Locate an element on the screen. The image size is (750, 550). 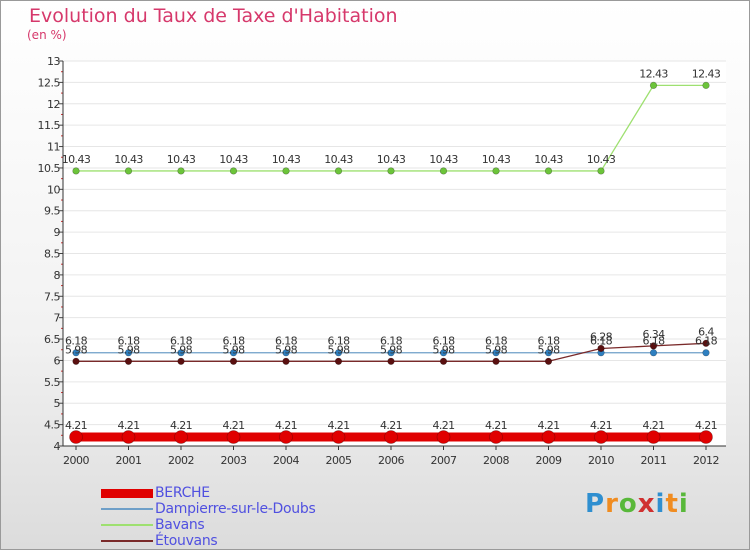
legend-item: Étouvans is located at coordinates (208, 541).